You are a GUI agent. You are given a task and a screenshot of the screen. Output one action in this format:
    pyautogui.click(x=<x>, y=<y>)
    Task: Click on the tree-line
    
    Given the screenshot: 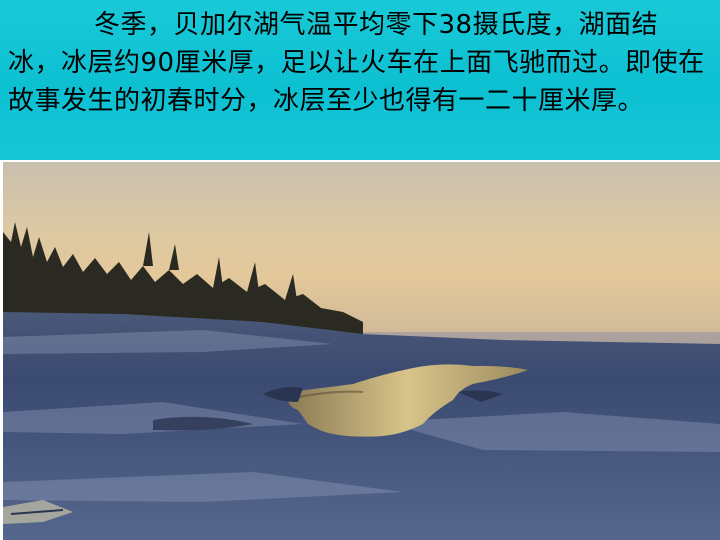 What is the action you would take?
    pyautogui.click(x=183, y=279)
    